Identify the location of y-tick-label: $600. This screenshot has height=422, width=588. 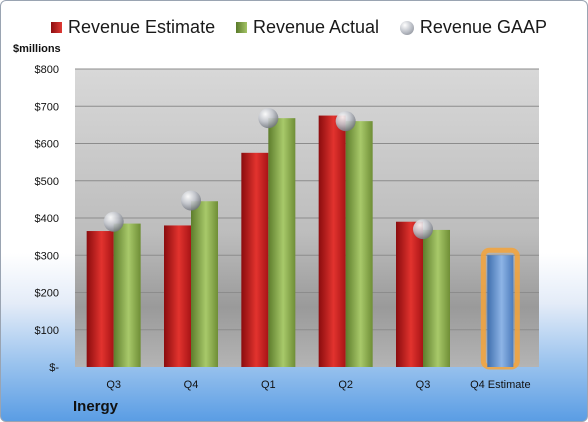
(47, 145).